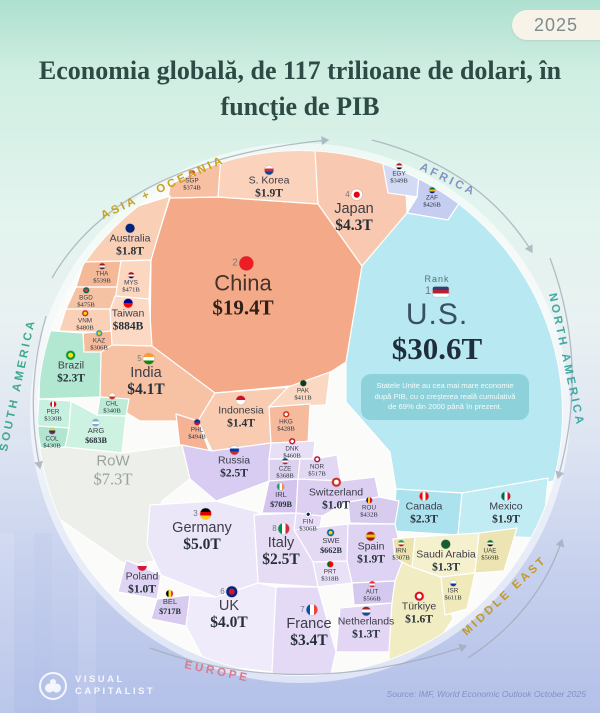 The width and height of the screenshot is (600, 713). Describe the element at coordinates (289, 423) in the screenshot. I see `cell-hkg` at that location.